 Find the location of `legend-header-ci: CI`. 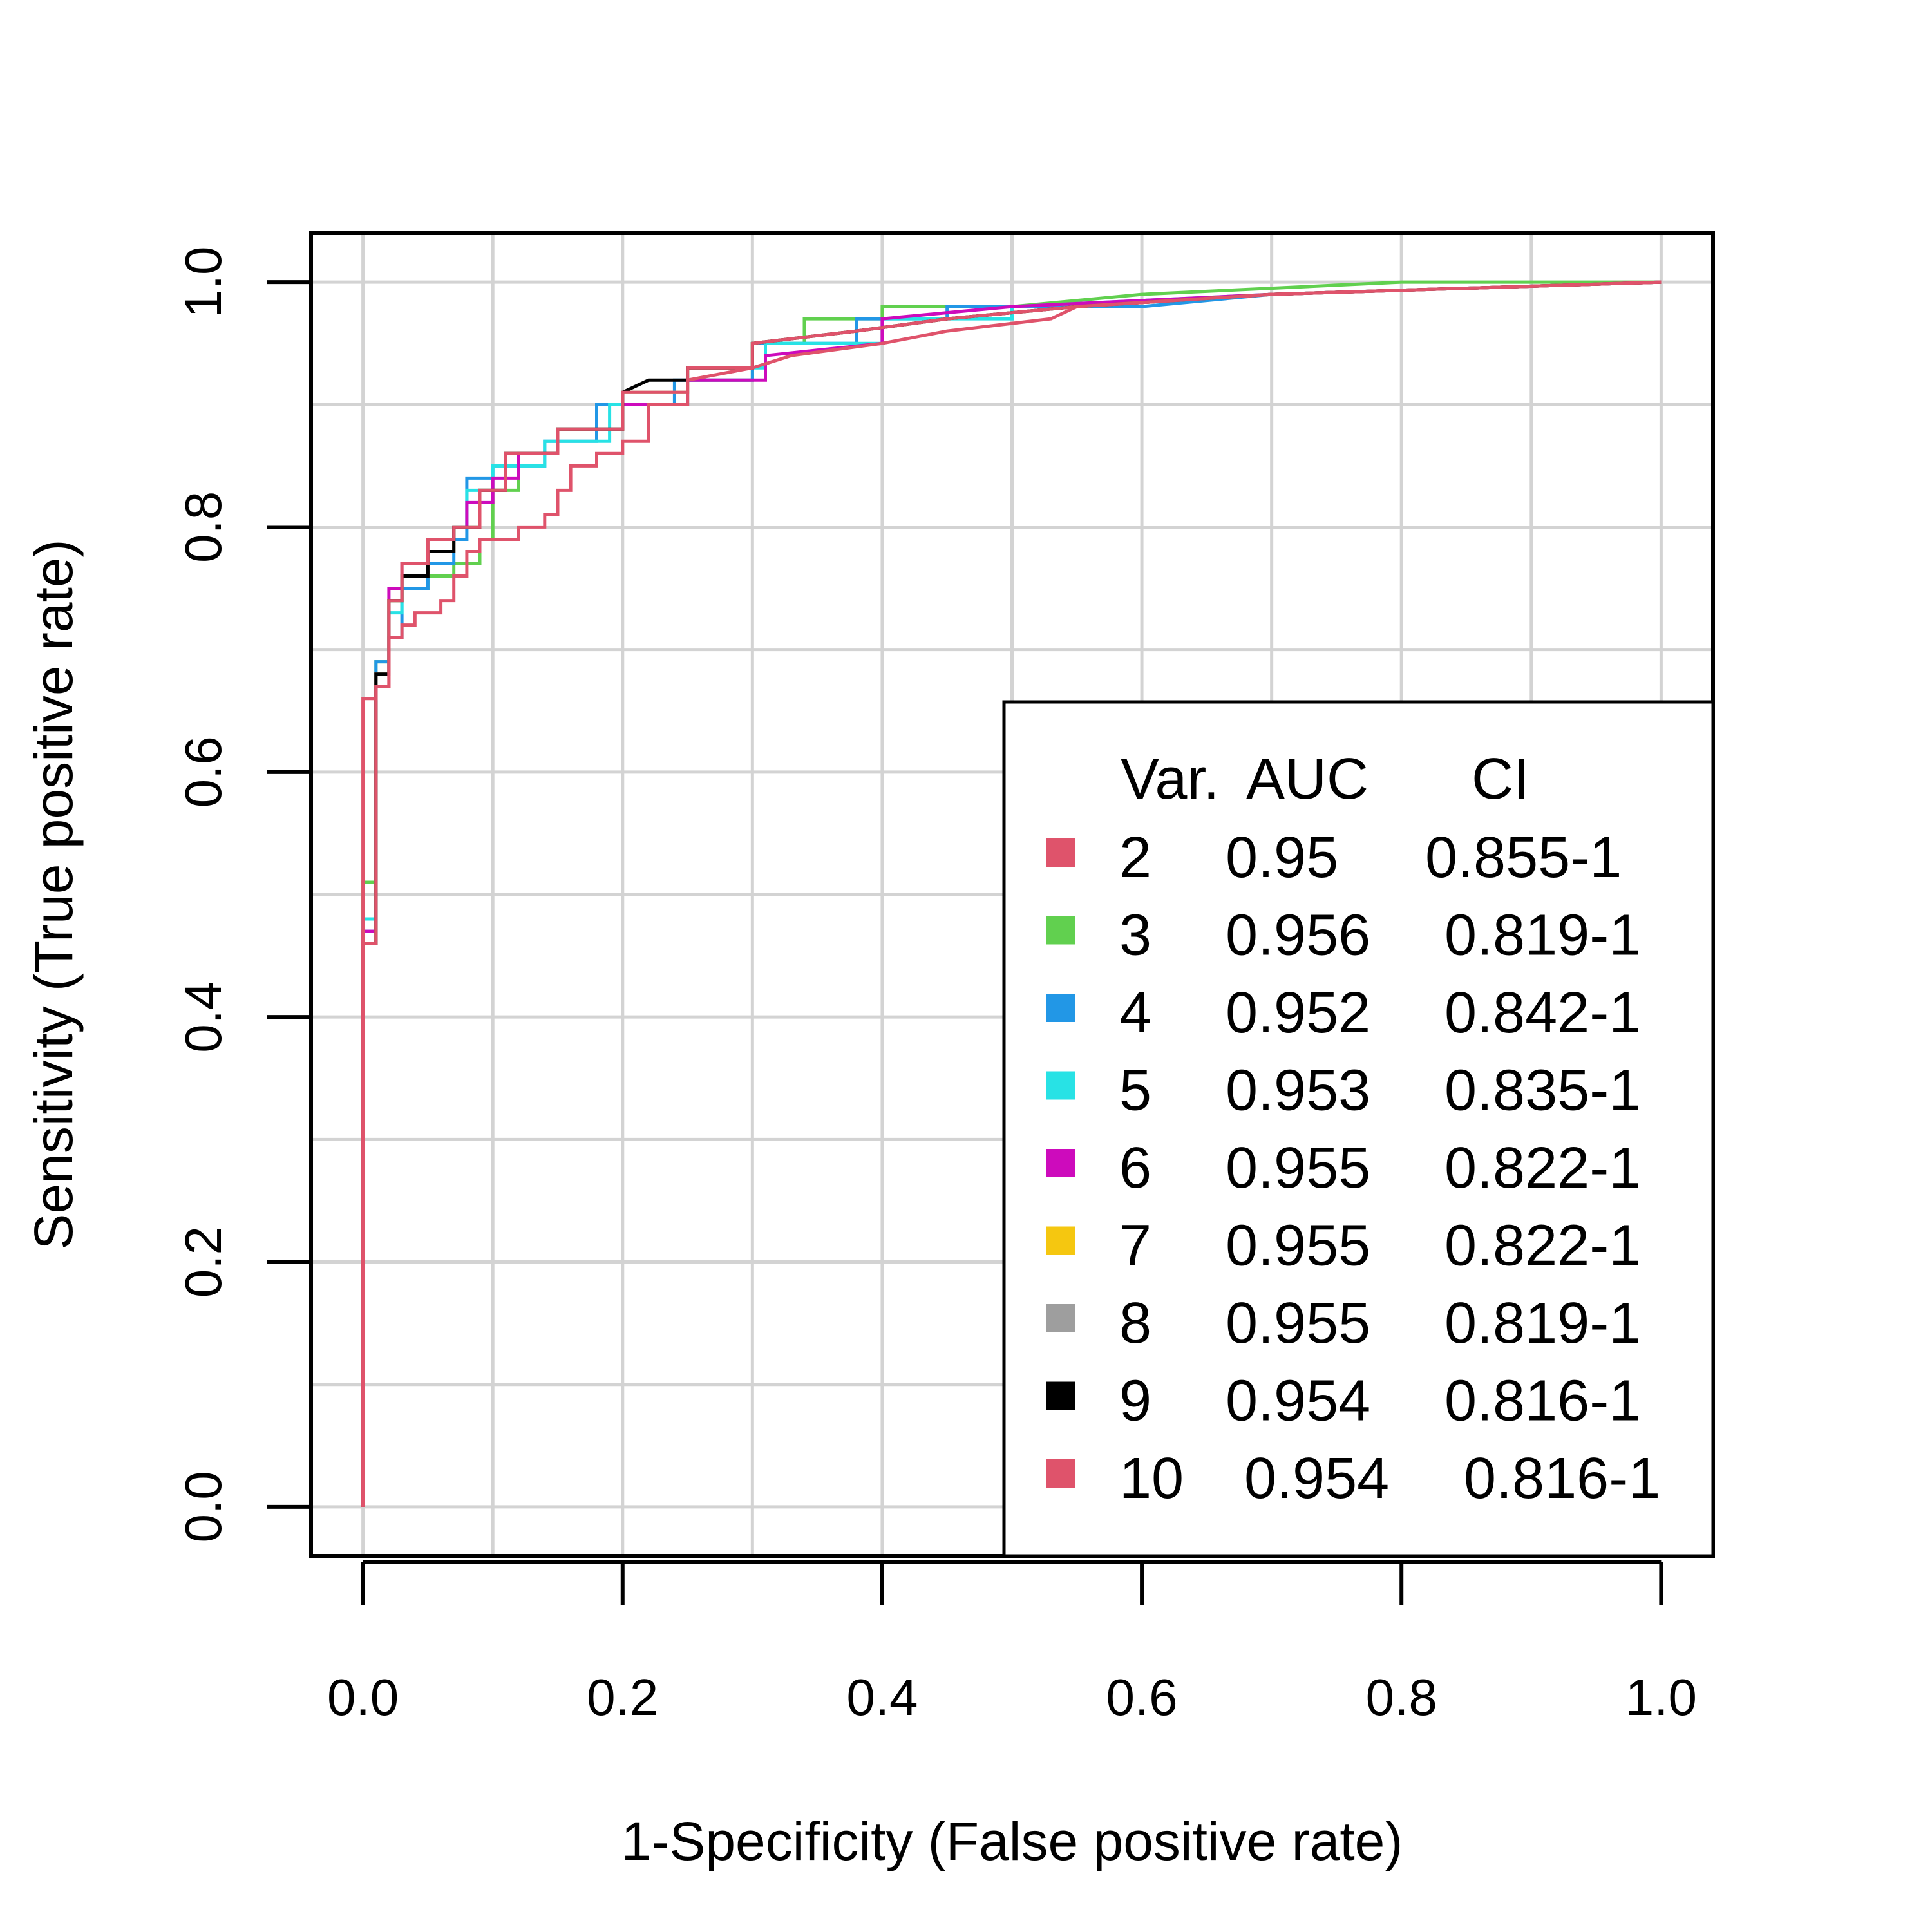

legend-header-ci: CI is located at coordinates (1501, 779).